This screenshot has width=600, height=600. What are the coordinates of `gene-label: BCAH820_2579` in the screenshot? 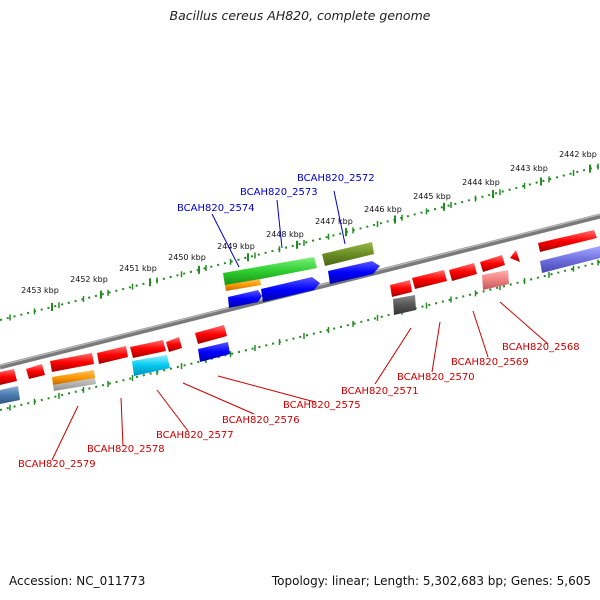 It's located at (57, 464).